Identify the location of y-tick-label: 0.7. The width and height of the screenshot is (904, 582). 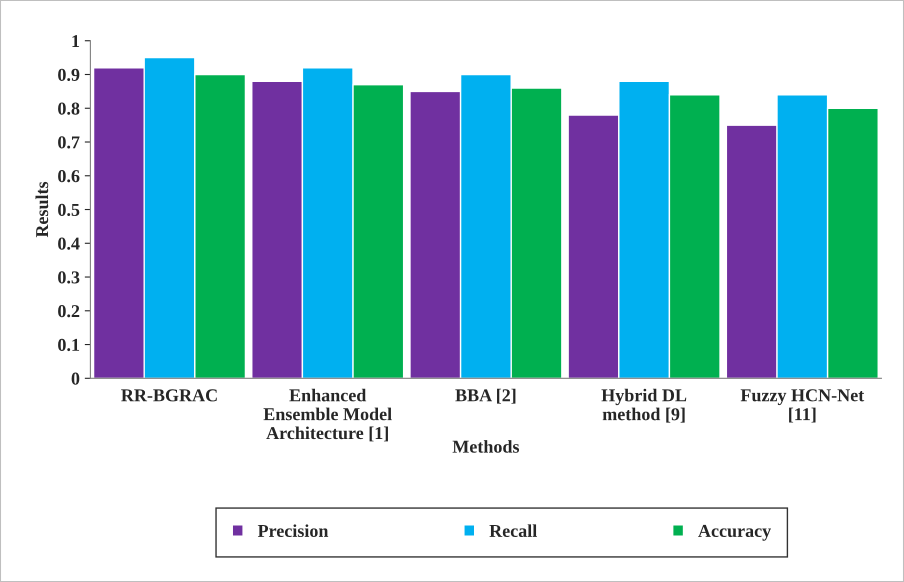
(69, 142).